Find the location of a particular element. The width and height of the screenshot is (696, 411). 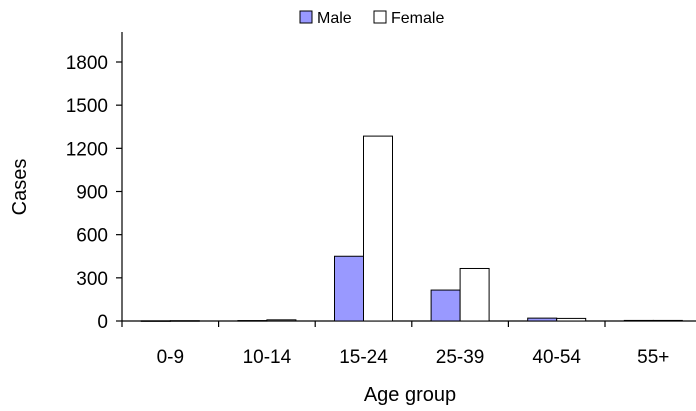

x-tick-label: 10-14 is located at coordinates (267, 357).